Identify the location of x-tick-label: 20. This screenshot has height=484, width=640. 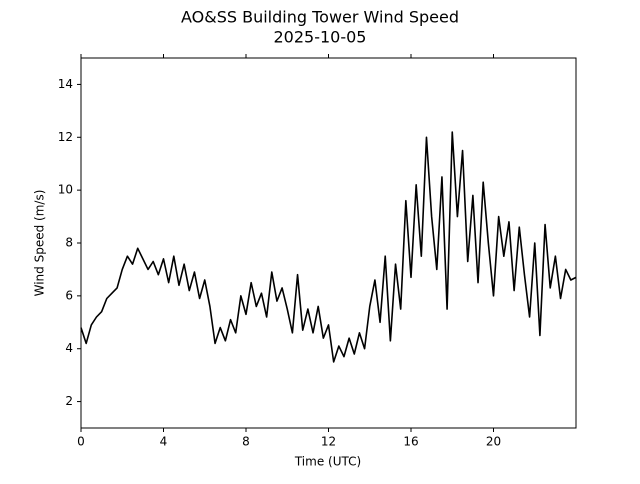
(493, 442).